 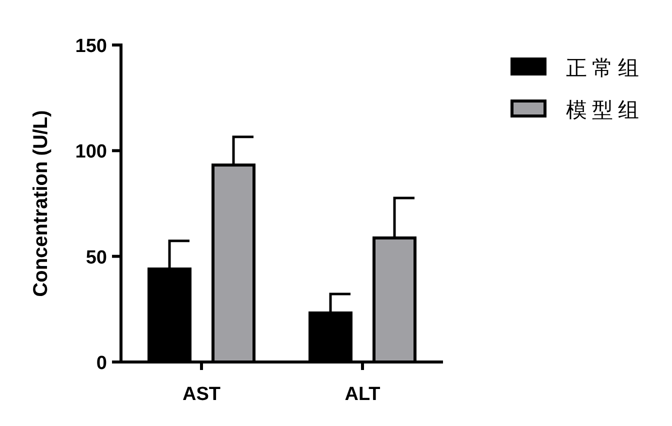 What do you see at coordinates (96, 257) in the screenshot?
I see `y-tick-label: 50` at bounding box center [96, 257].